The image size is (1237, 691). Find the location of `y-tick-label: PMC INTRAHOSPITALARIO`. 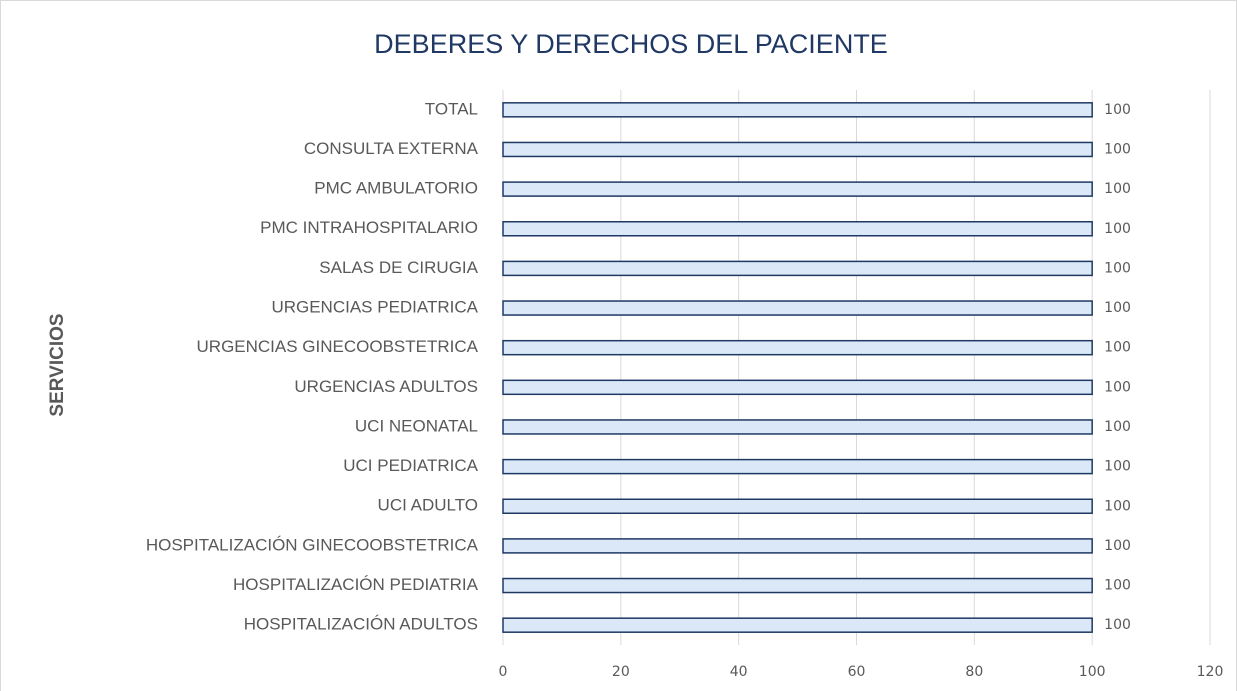

y-tick-label: PMC INTRAHOSPITALARIO is located at coordinates (369, 227).